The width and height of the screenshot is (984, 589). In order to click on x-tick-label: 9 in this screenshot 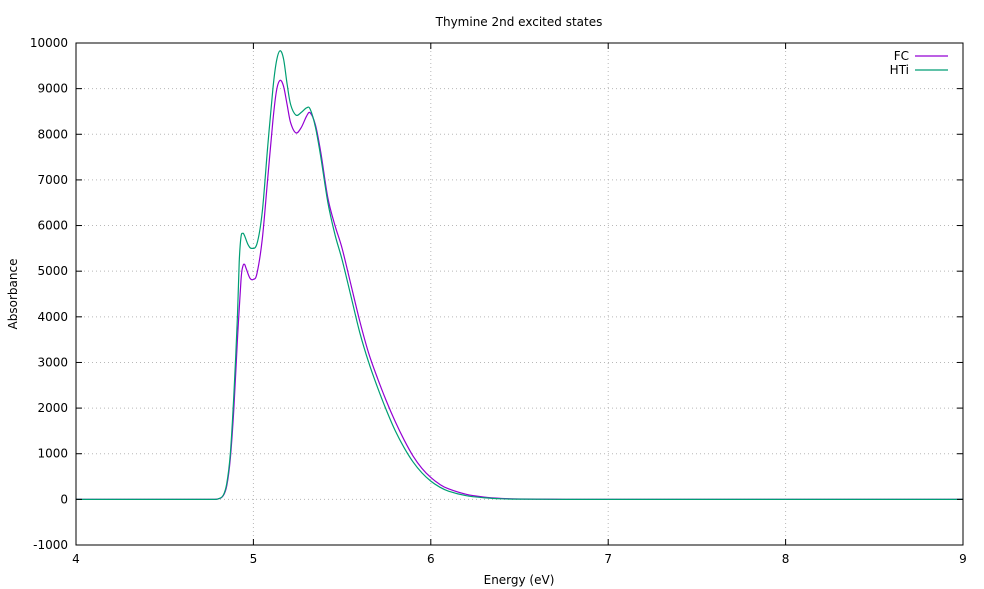, I will do `click(963, 559)`.